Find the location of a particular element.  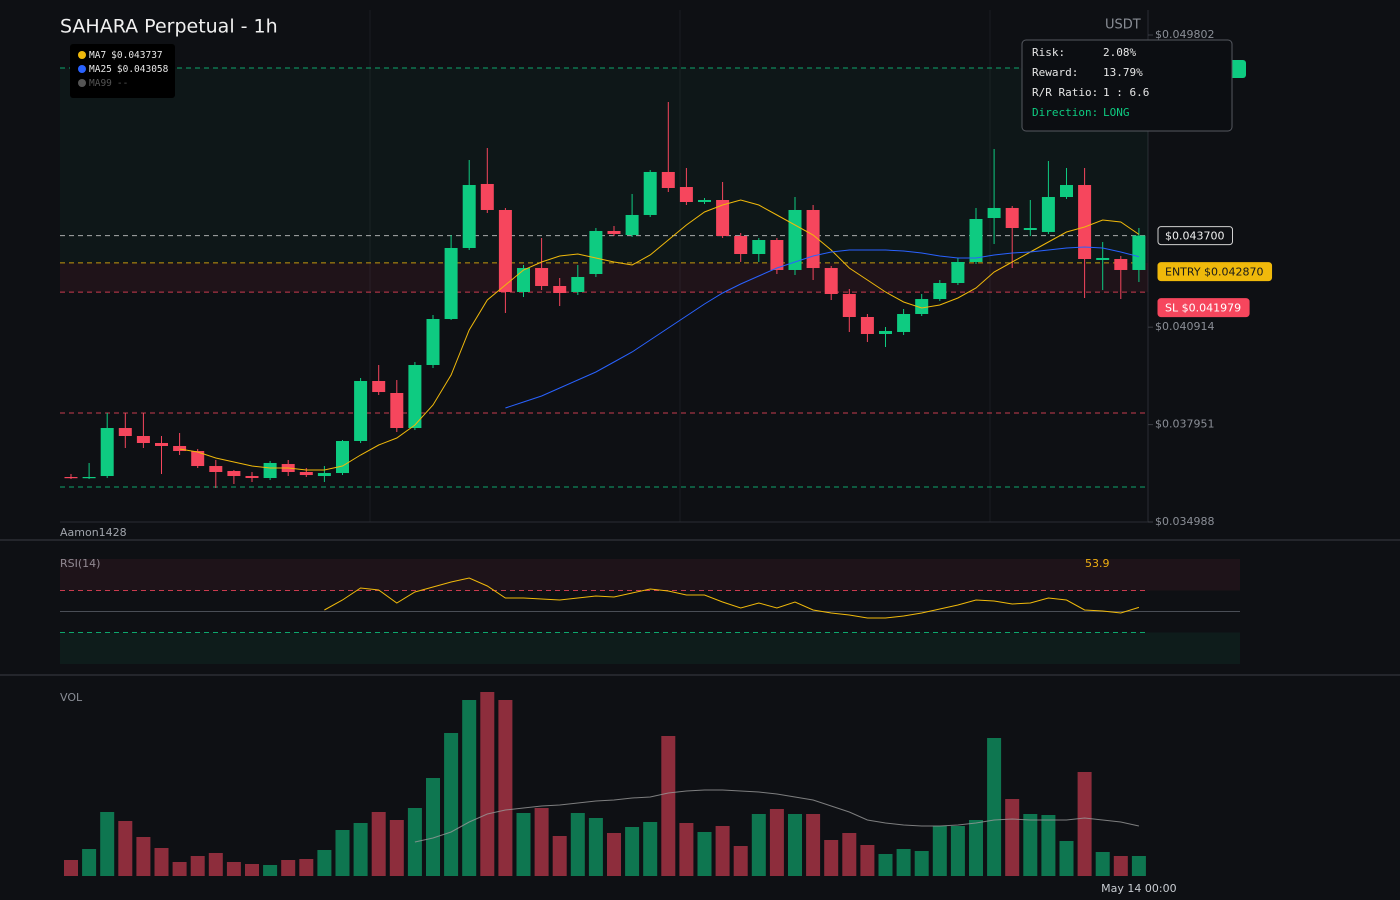

watermark: Aamon1428 is located at coordinates (93, 532).